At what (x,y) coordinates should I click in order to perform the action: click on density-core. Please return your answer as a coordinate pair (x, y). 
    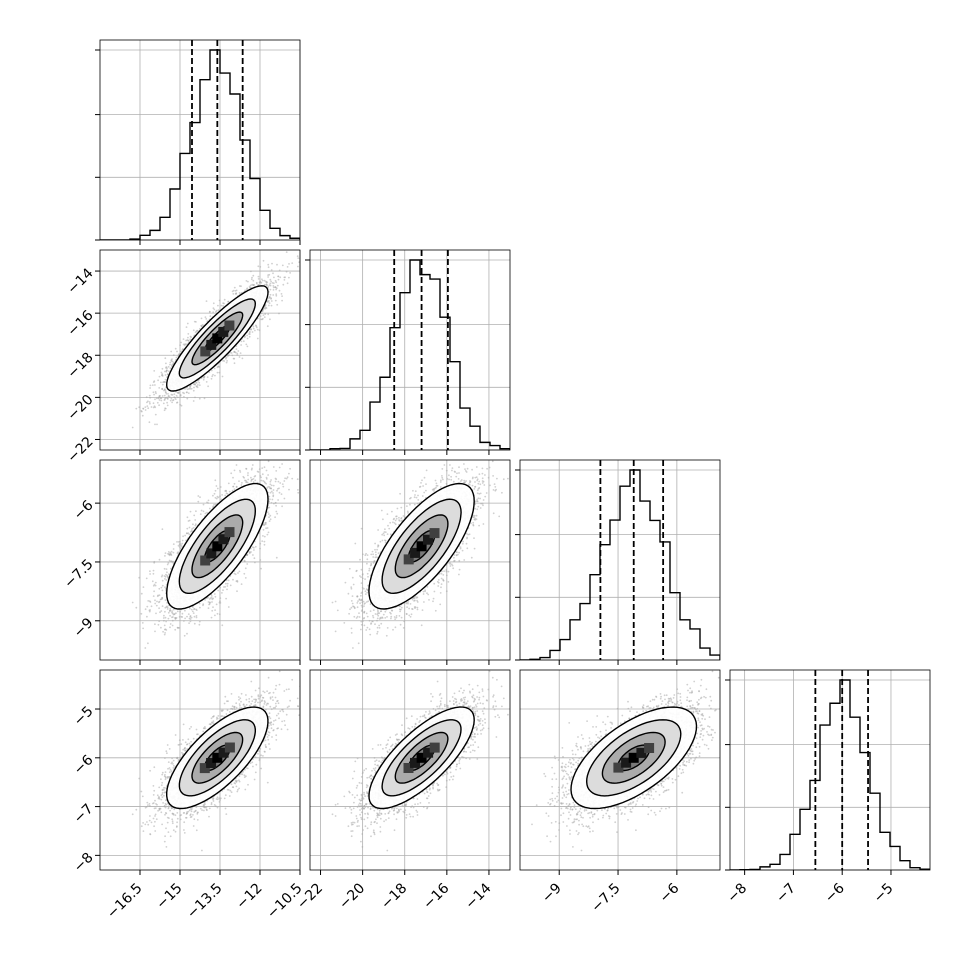
    Looking at the image, I should click on (217, 338).